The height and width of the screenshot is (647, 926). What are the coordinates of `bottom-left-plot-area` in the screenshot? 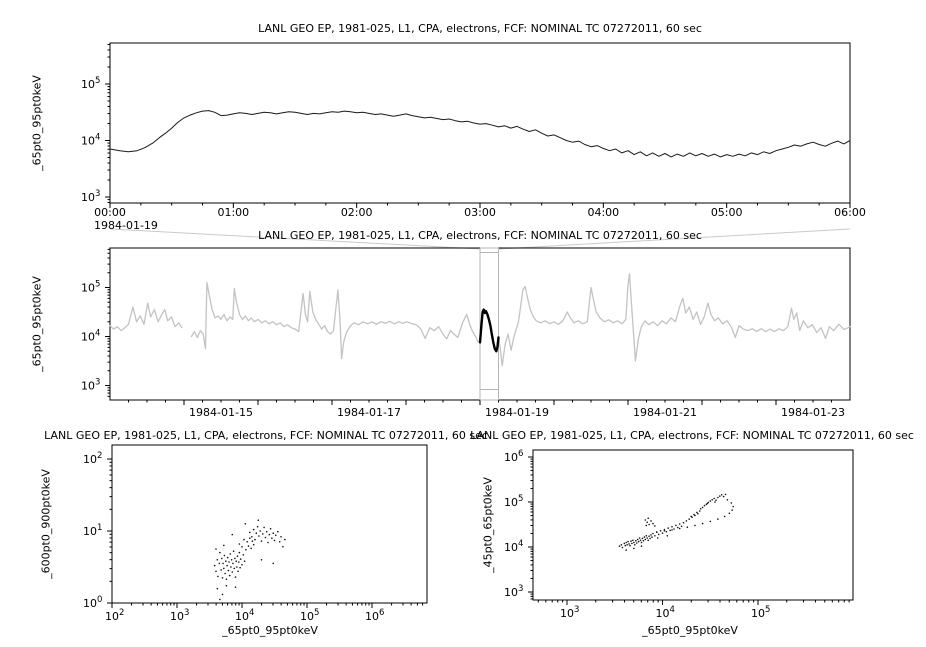 It's located at (269, 524).